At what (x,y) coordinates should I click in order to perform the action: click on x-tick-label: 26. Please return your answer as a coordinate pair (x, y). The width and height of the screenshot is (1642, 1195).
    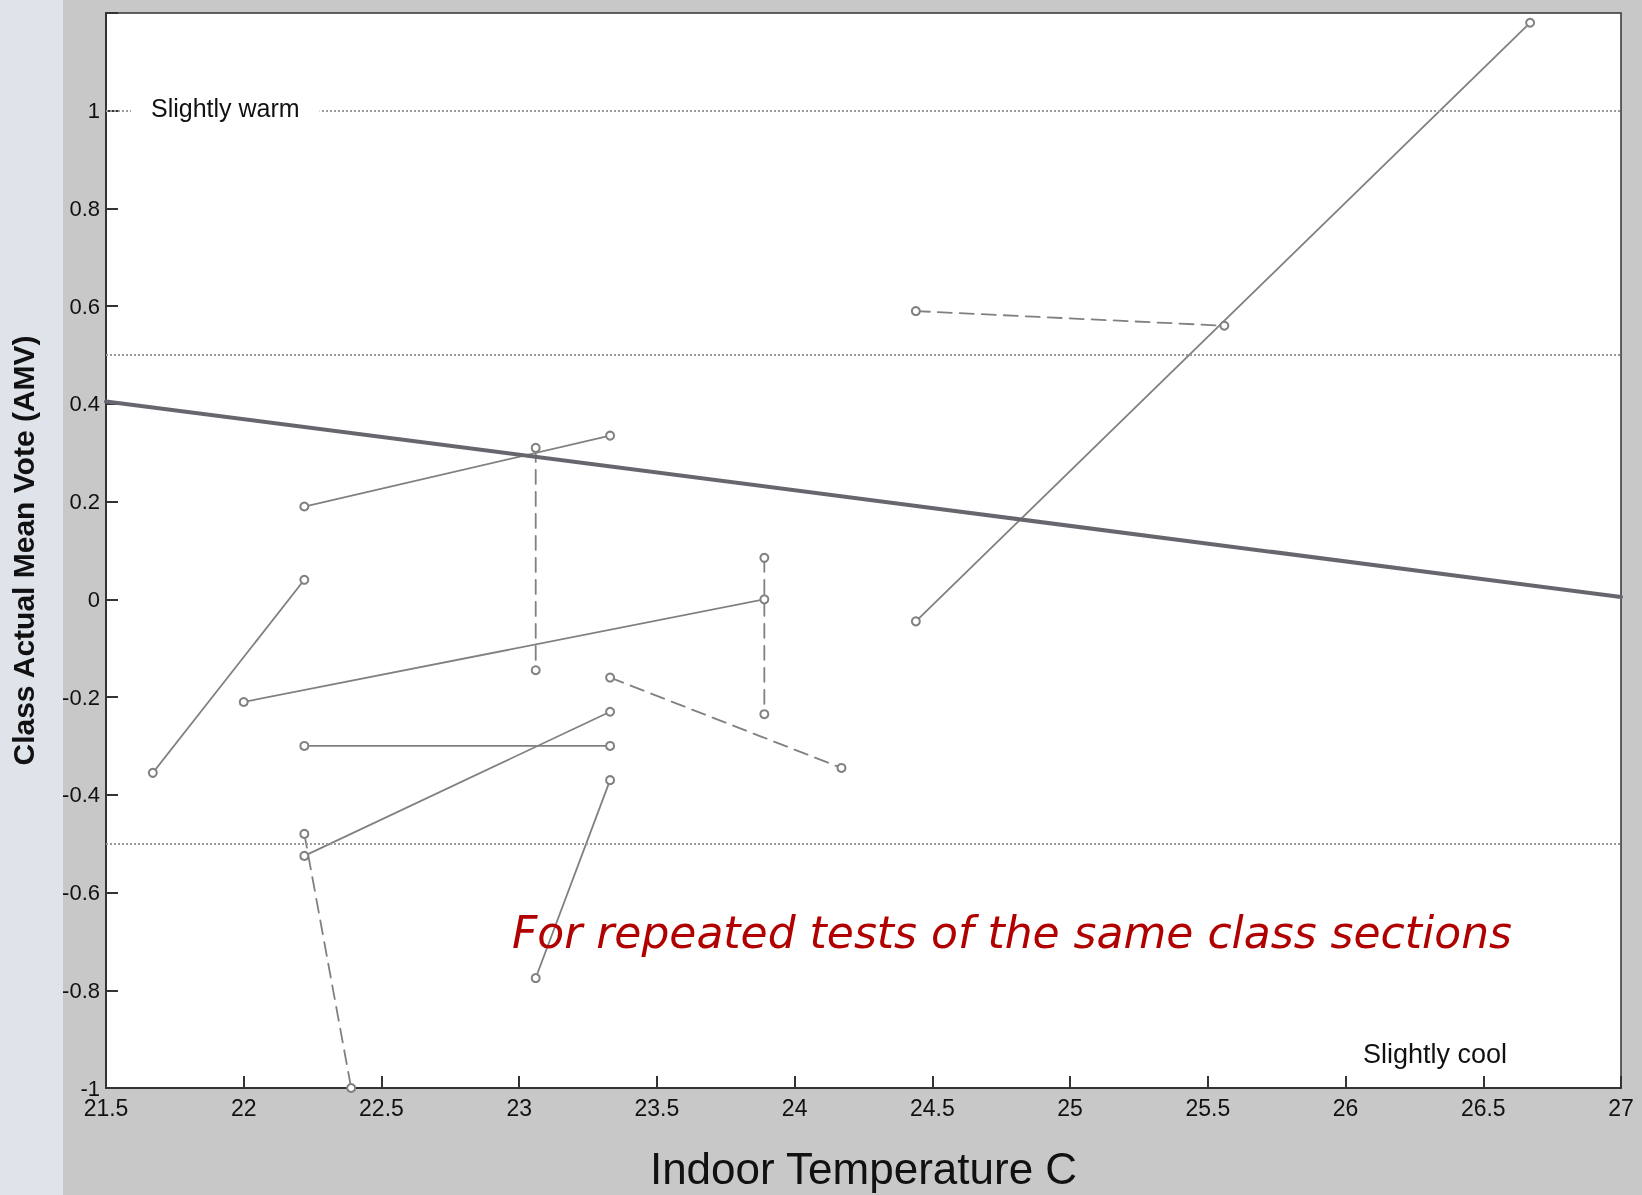
    Looking at the image, I should click on (1345, 1107).